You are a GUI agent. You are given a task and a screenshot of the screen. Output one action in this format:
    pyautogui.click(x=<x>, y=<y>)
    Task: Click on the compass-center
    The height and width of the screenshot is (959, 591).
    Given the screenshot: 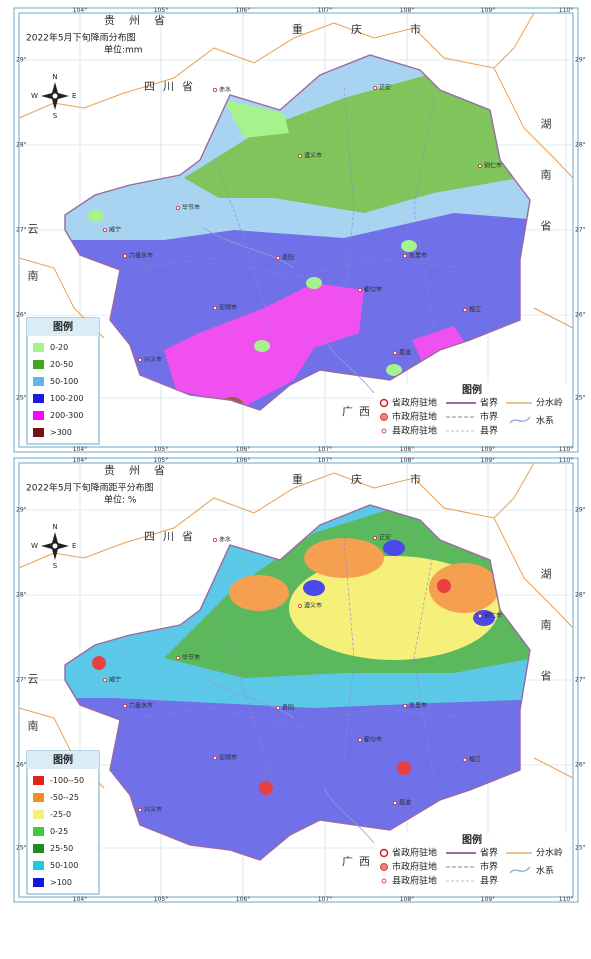 What is the action you would take?
    pyautogui.click(x=55, y=546)
    